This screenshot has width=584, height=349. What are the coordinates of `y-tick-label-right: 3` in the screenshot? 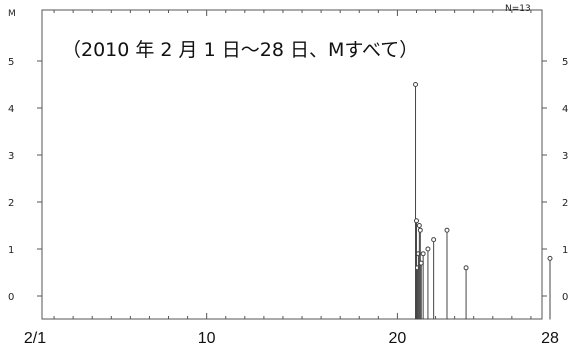 It's located at (565, 156).